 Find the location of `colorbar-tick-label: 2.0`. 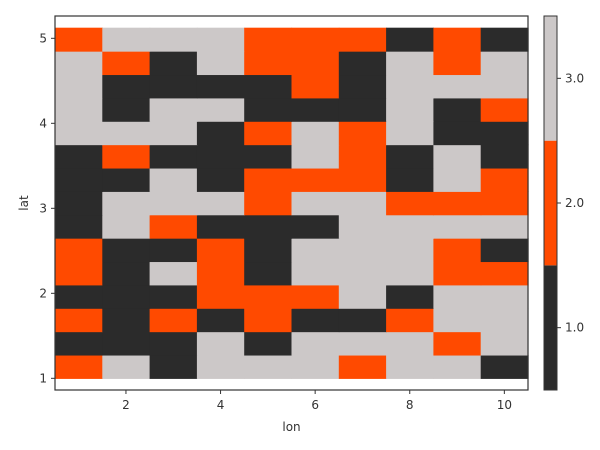

colorbar-tick-label: 2.0 is located at coordinates (574, 203).